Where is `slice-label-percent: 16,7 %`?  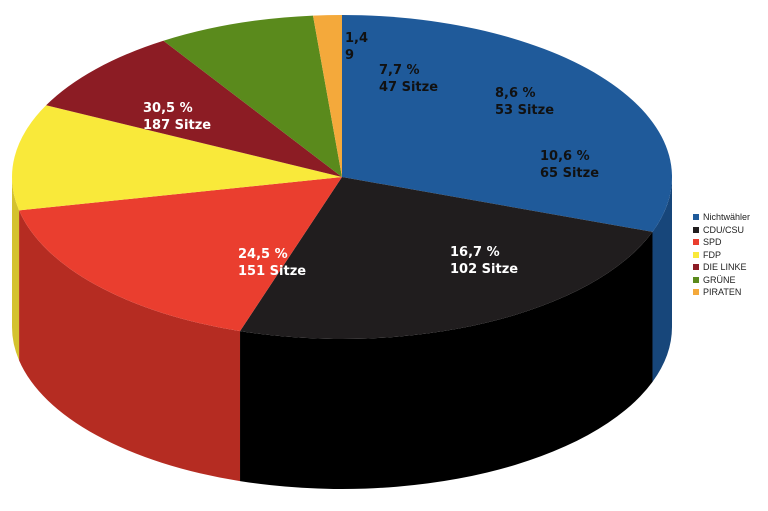
slice-label-percent: 16,7 % is located at coordinates (475, 252).